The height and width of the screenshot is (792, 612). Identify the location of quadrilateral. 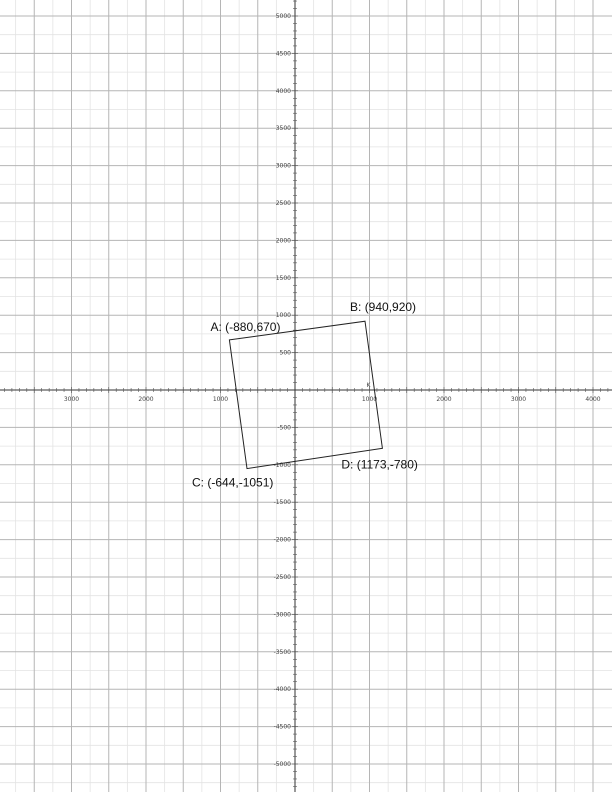
(305, 395).